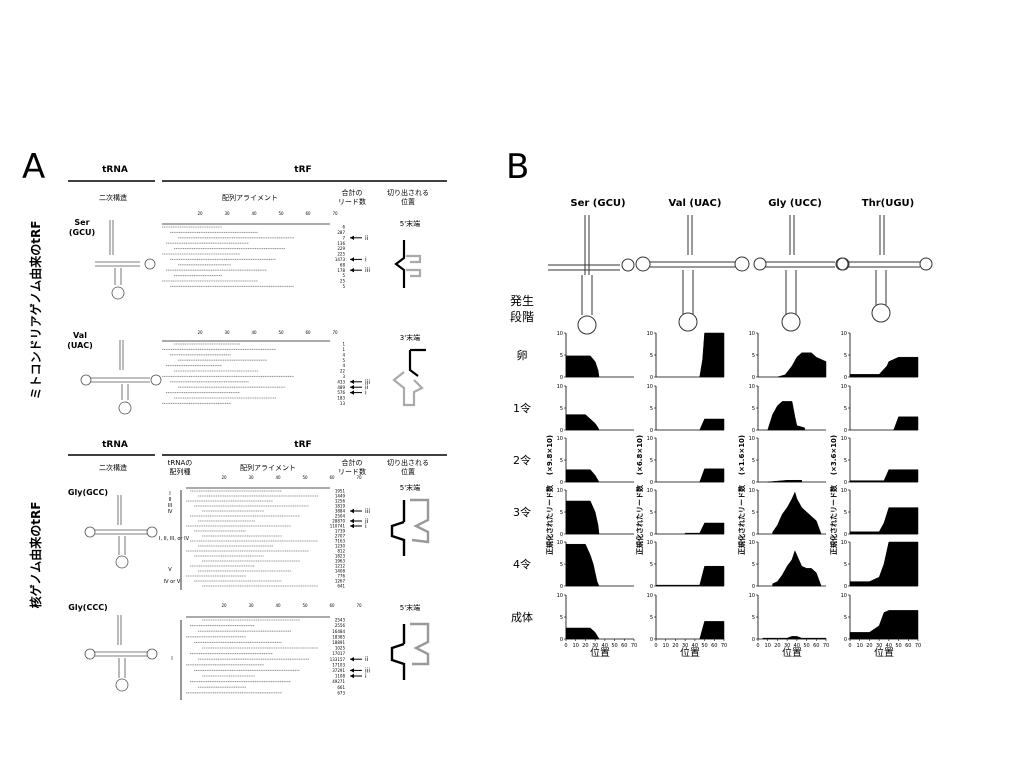 Image resolution: width=1024 pixels, height=768 pixels. What do you see at coordinates (340, 496) in the screenshot?
I see `read-count: 1449` at bounding box center [340, 496].